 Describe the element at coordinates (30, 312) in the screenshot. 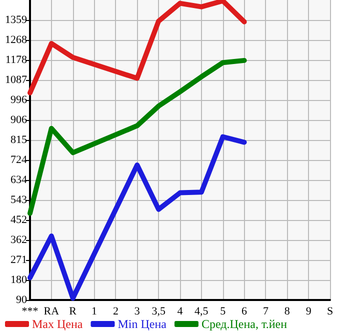

I see `x-tick-label: ***` at that location.